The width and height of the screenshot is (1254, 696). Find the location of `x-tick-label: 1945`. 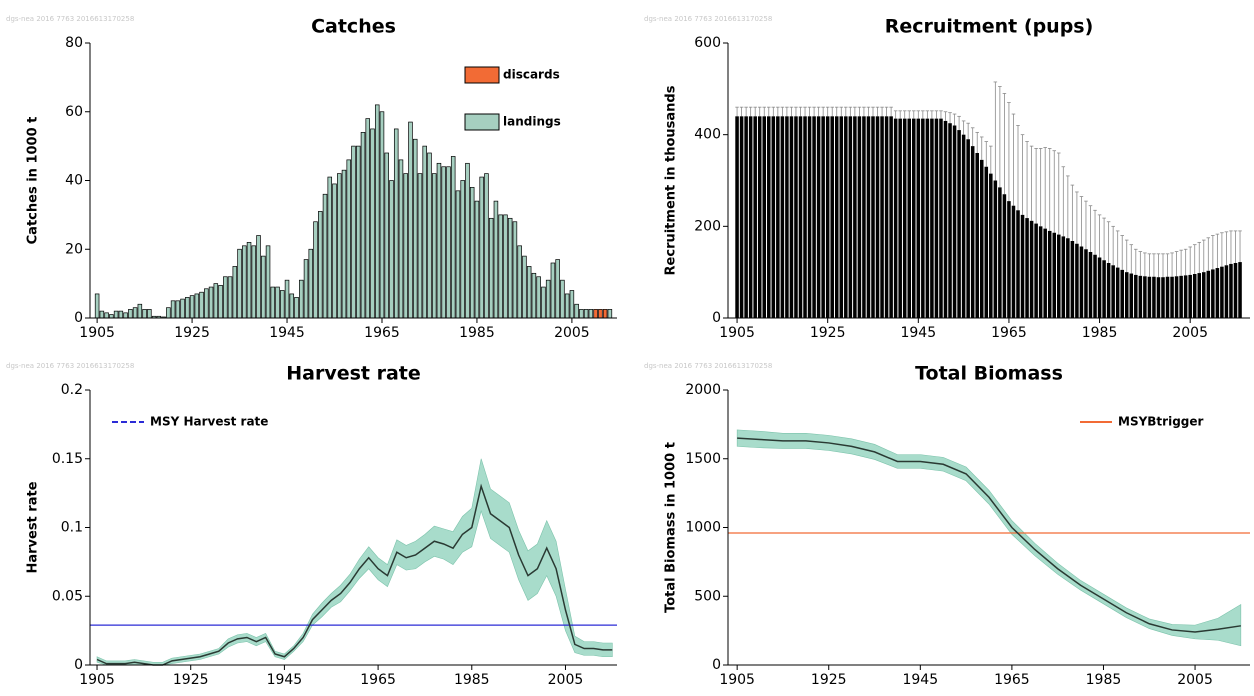

x-tick-label: 1945 is located at coordinates (285, 680).